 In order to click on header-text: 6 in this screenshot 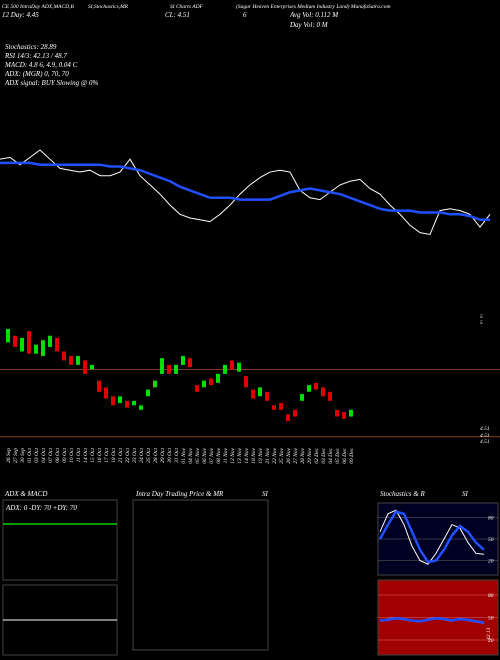, I will do `click(245, 15)`.